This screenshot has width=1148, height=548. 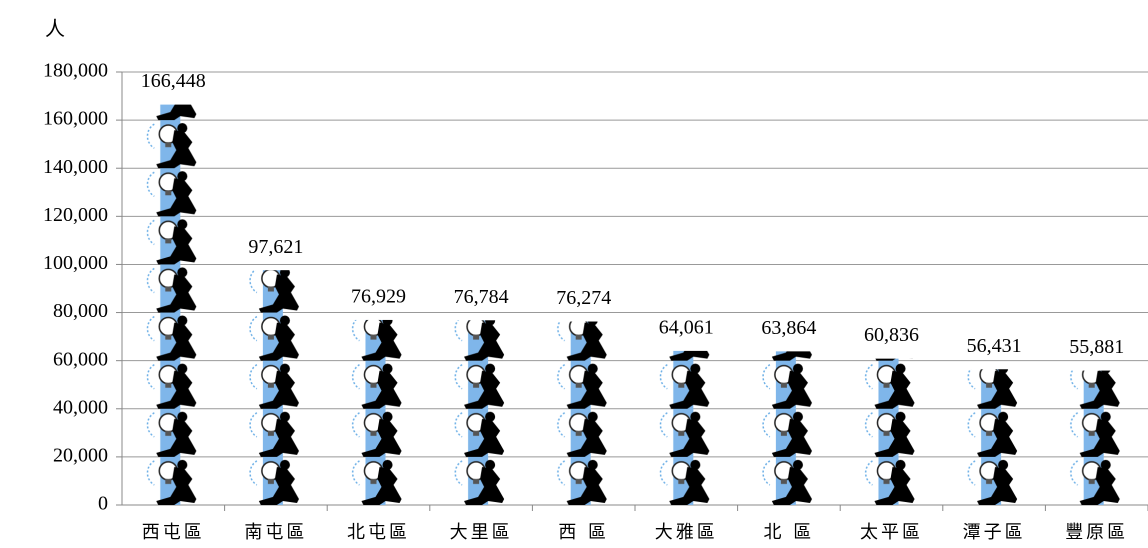 I want to click on x-tick-label: 北屯區, so click(x=378, y=532).